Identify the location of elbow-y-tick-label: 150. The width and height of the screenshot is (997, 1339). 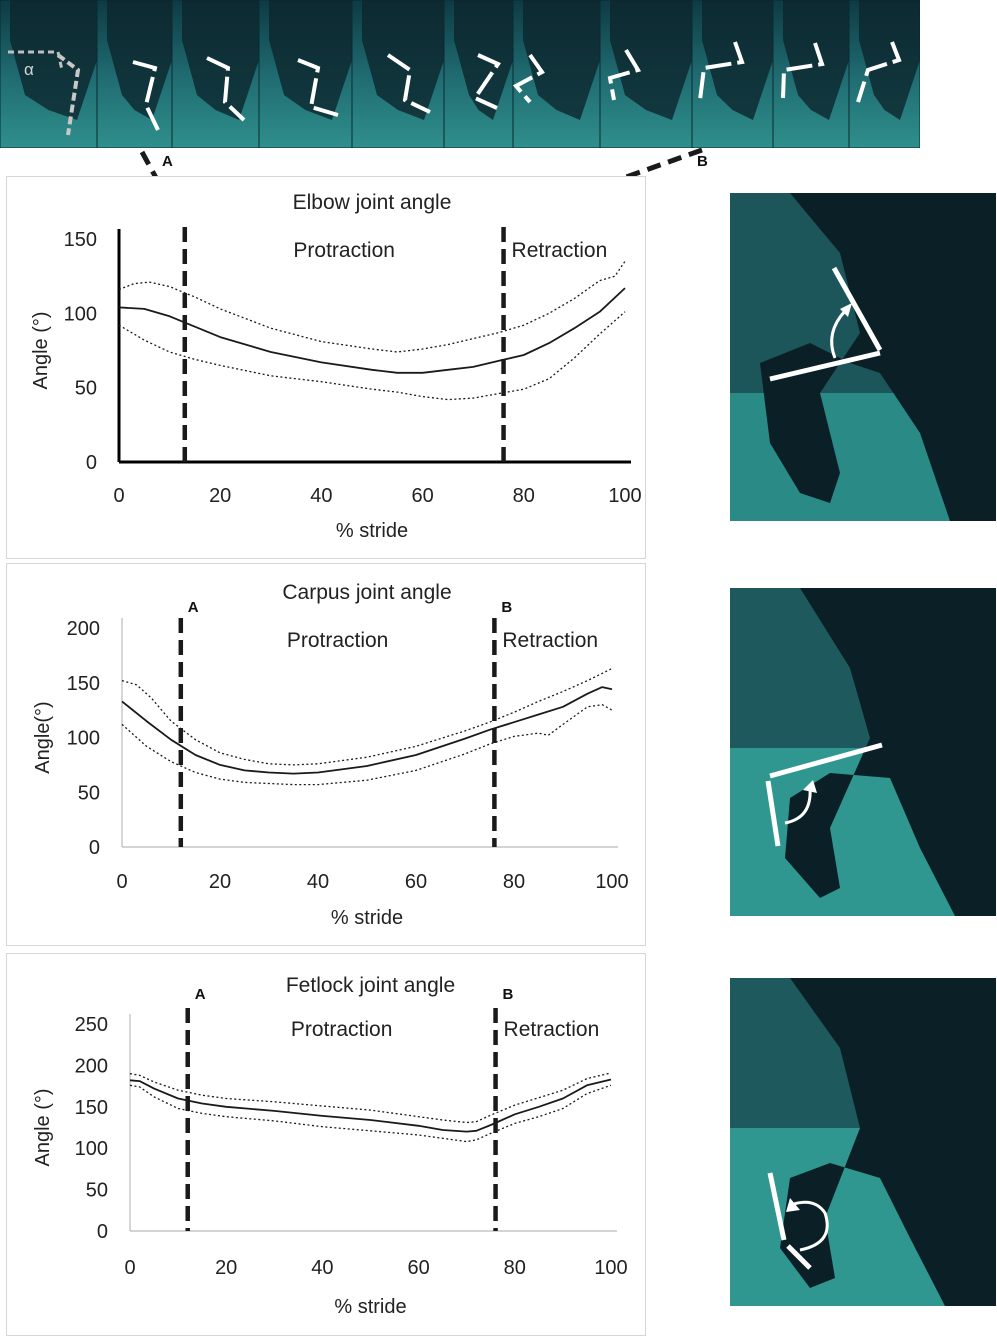
(80, 240).